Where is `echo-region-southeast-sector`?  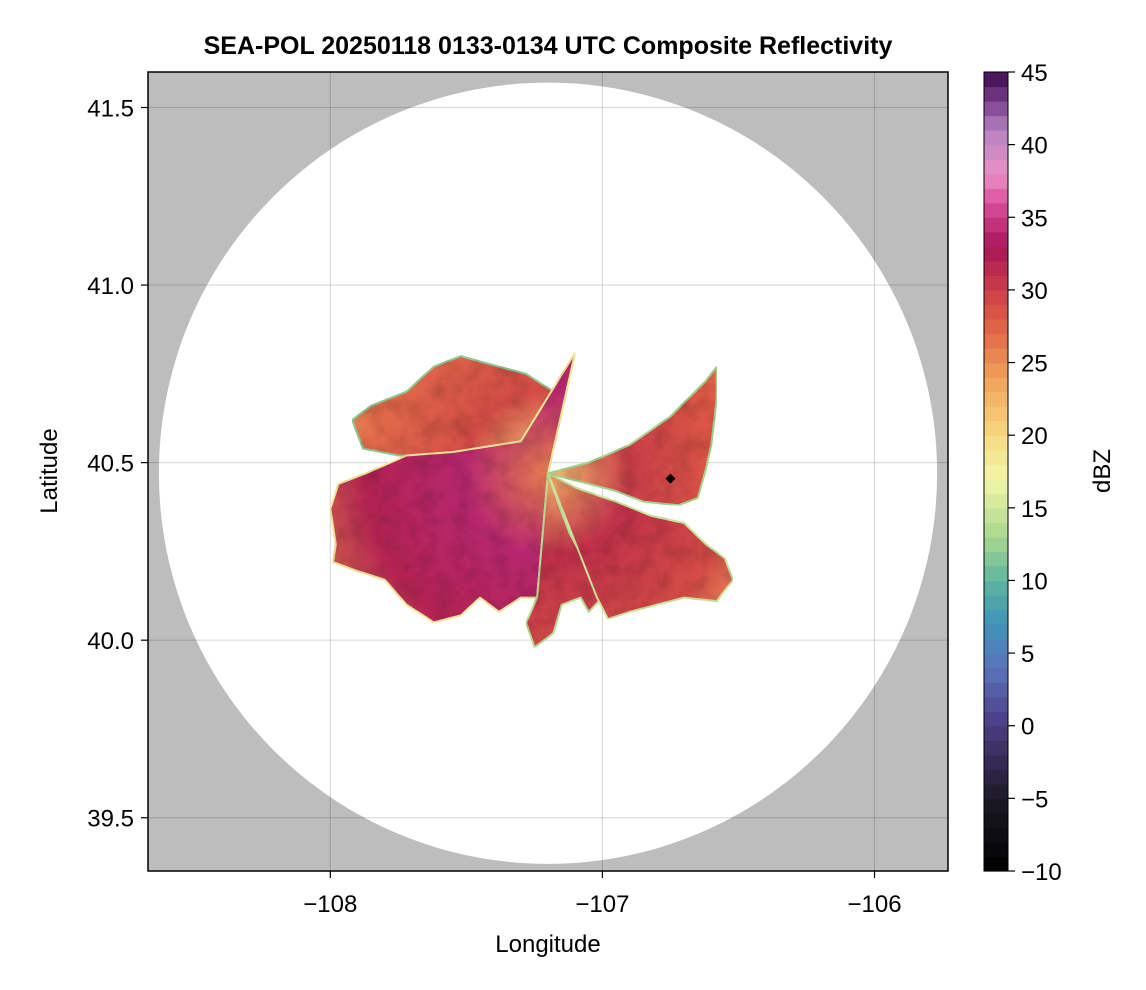
echo-region-southeast-sector is located at coordinates (640, 546).